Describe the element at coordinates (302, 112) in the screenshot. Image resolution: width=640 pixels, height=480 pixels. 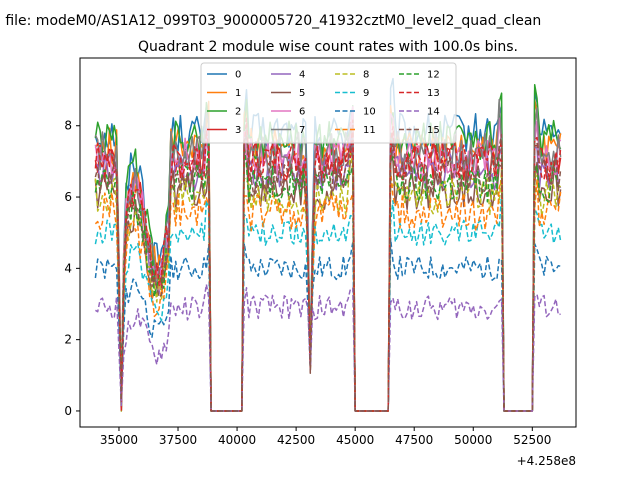
I see `legend-label-6: 6` at that location.